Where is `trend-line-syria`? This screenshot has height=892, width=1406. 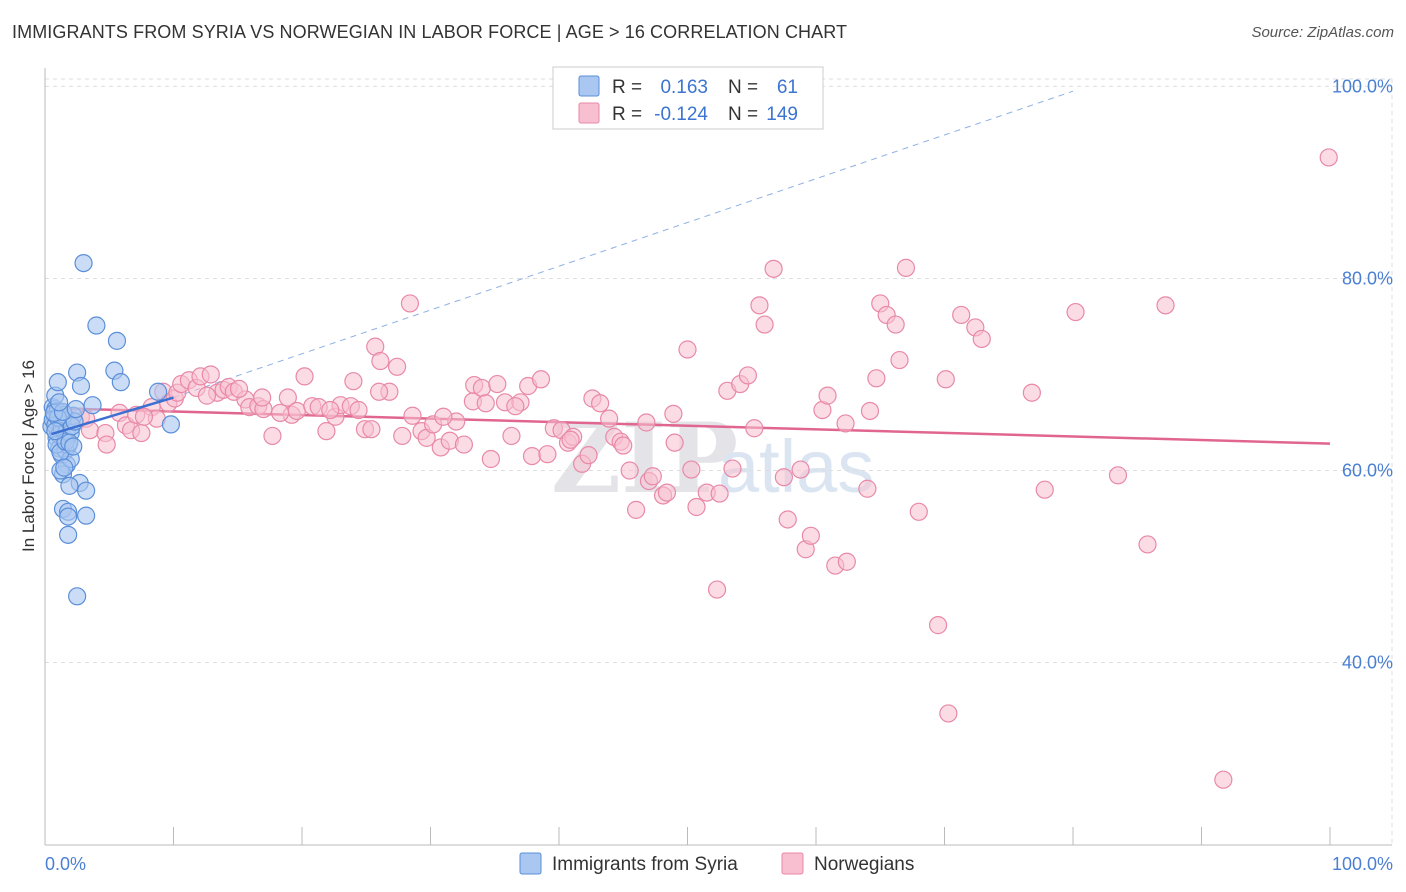 trend-line-syria is located at coordinates (112, 416).